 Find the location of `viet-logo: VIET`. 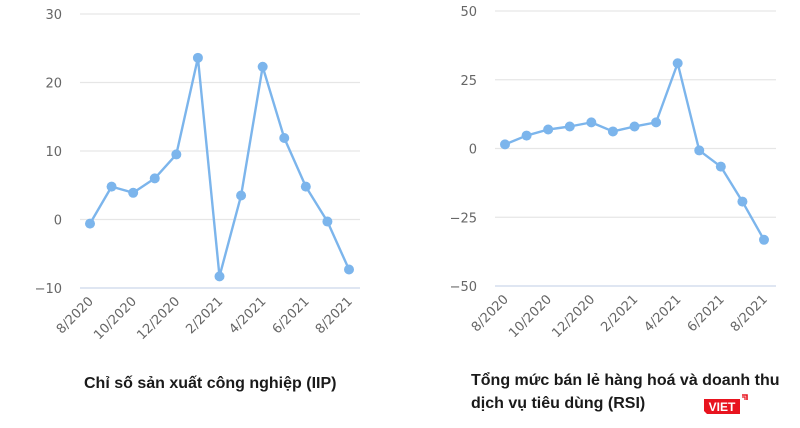

viet-logo: VIET is located at coordinates (725, 405).